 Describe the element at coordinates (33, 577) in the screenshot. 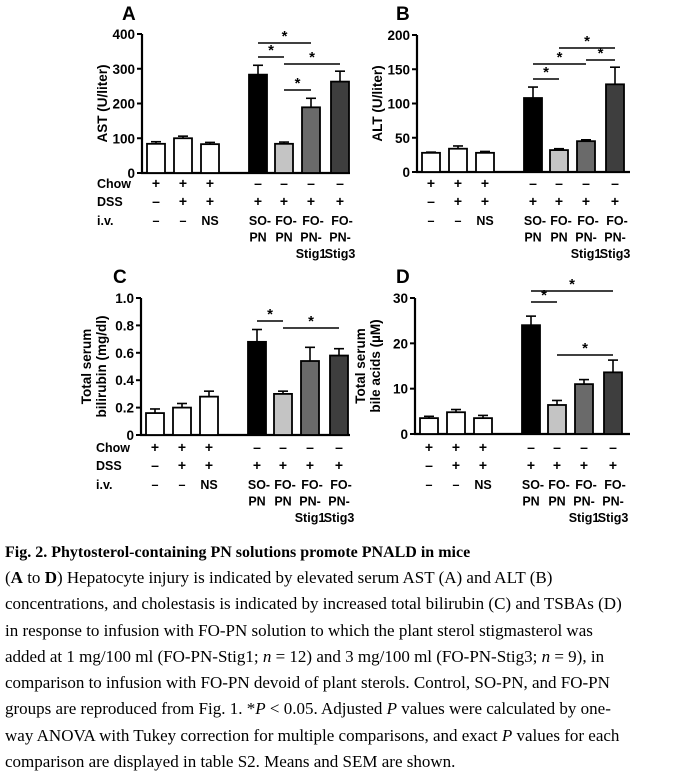

I see `caption-text: to` at that location.